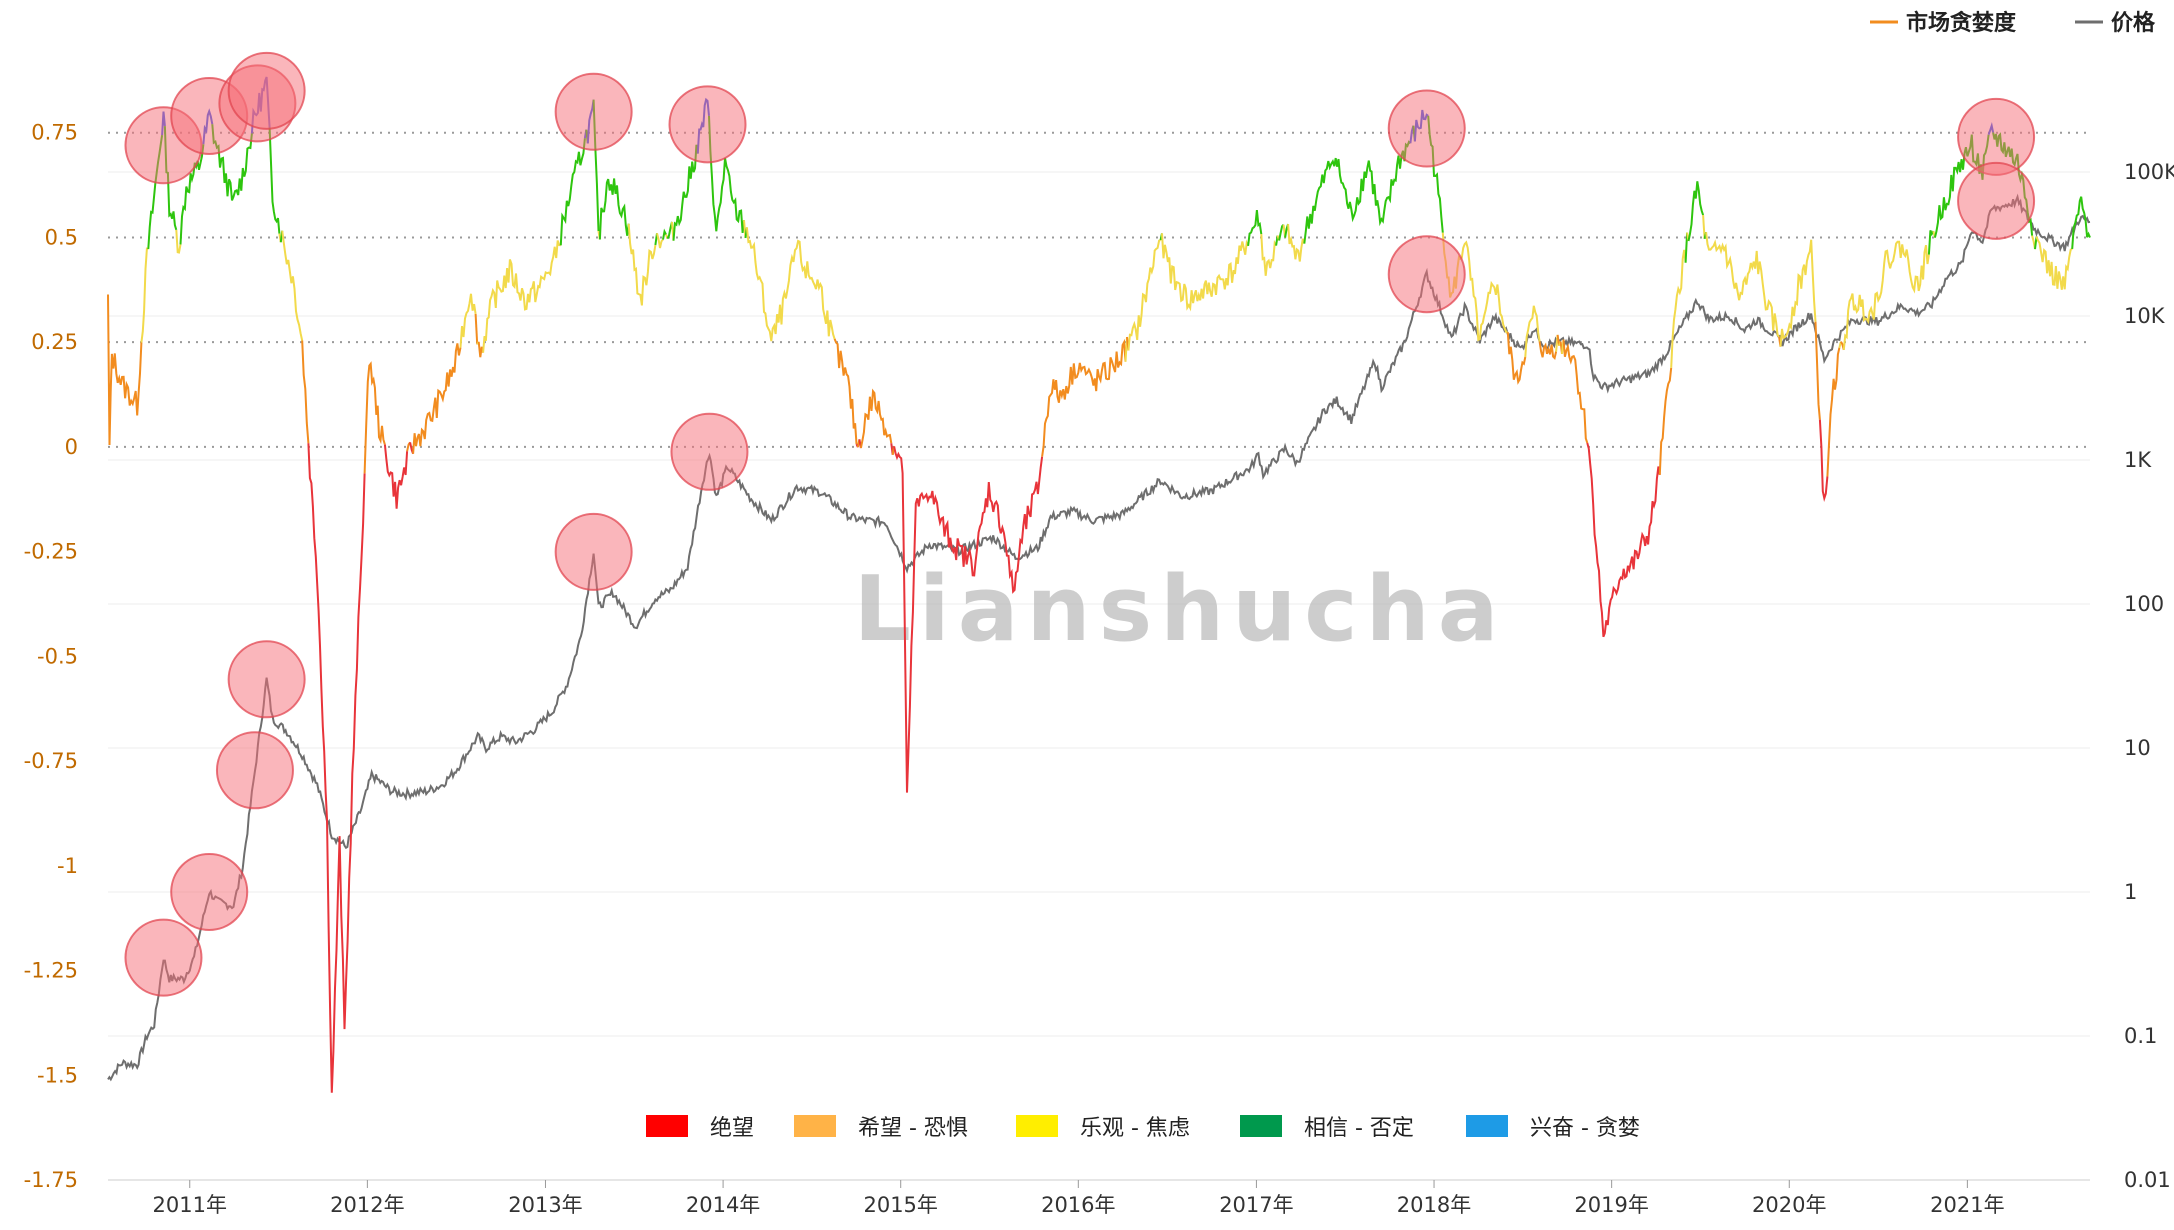  What do you see at coordinates (57, 656) in the screenshot?
I see `y-left-tick-label: -0.5` at bounding box center [57, 656].